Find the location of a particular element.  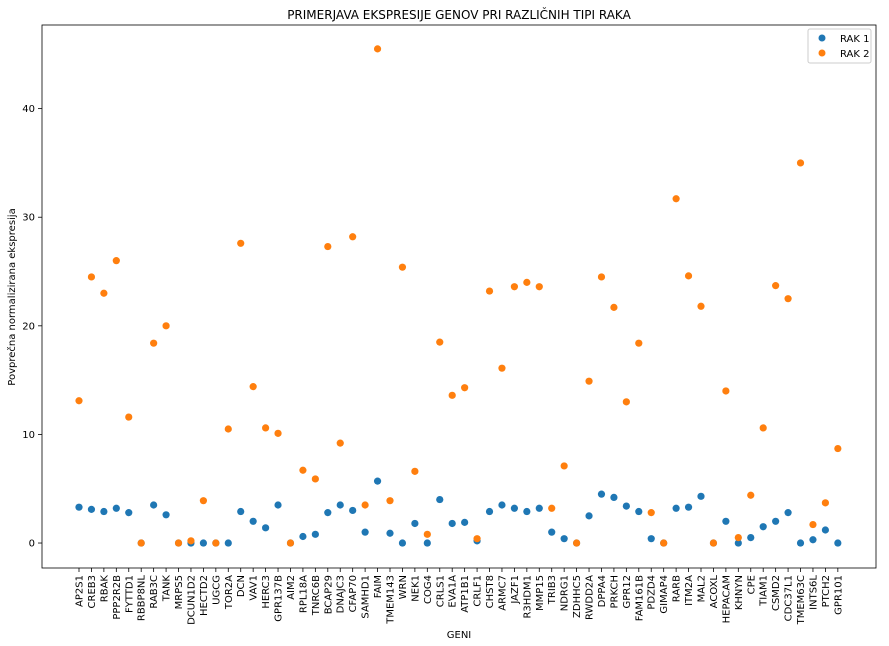

y-tick-label: 0 is located at coordinates (32, 544).